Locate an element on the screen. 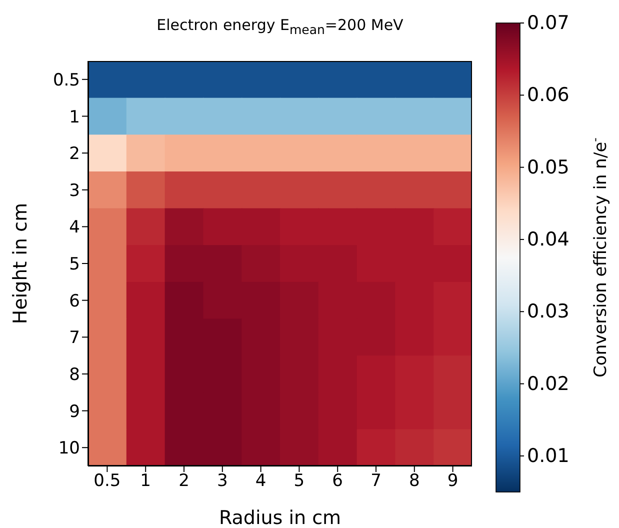 The image size is (619, 528). y-tick-label: 8 is located at coordinates (74, 374).